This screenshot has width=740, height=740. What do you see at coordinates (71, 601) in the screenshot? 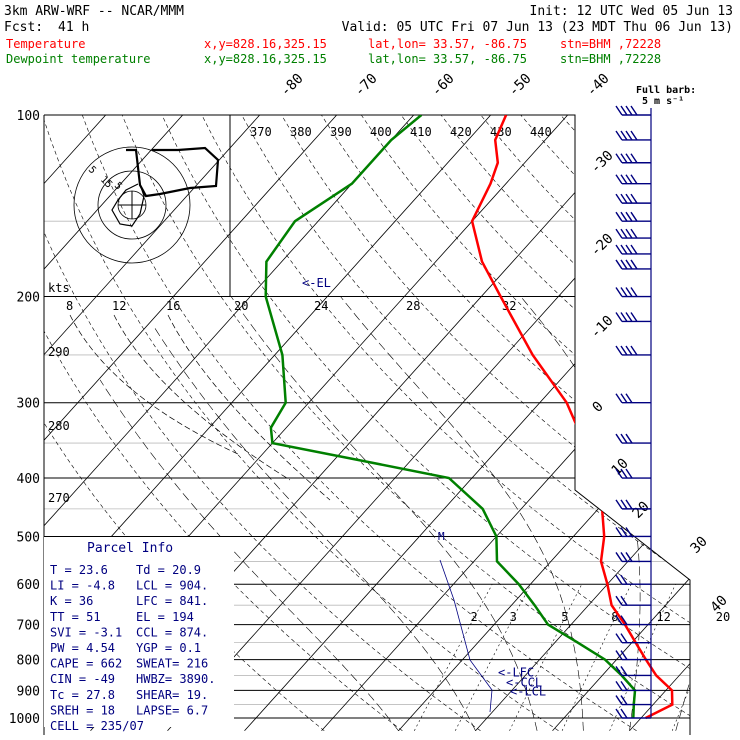
I see `parcel-info-left-2: K = 36` at bounding box center [71, 601].